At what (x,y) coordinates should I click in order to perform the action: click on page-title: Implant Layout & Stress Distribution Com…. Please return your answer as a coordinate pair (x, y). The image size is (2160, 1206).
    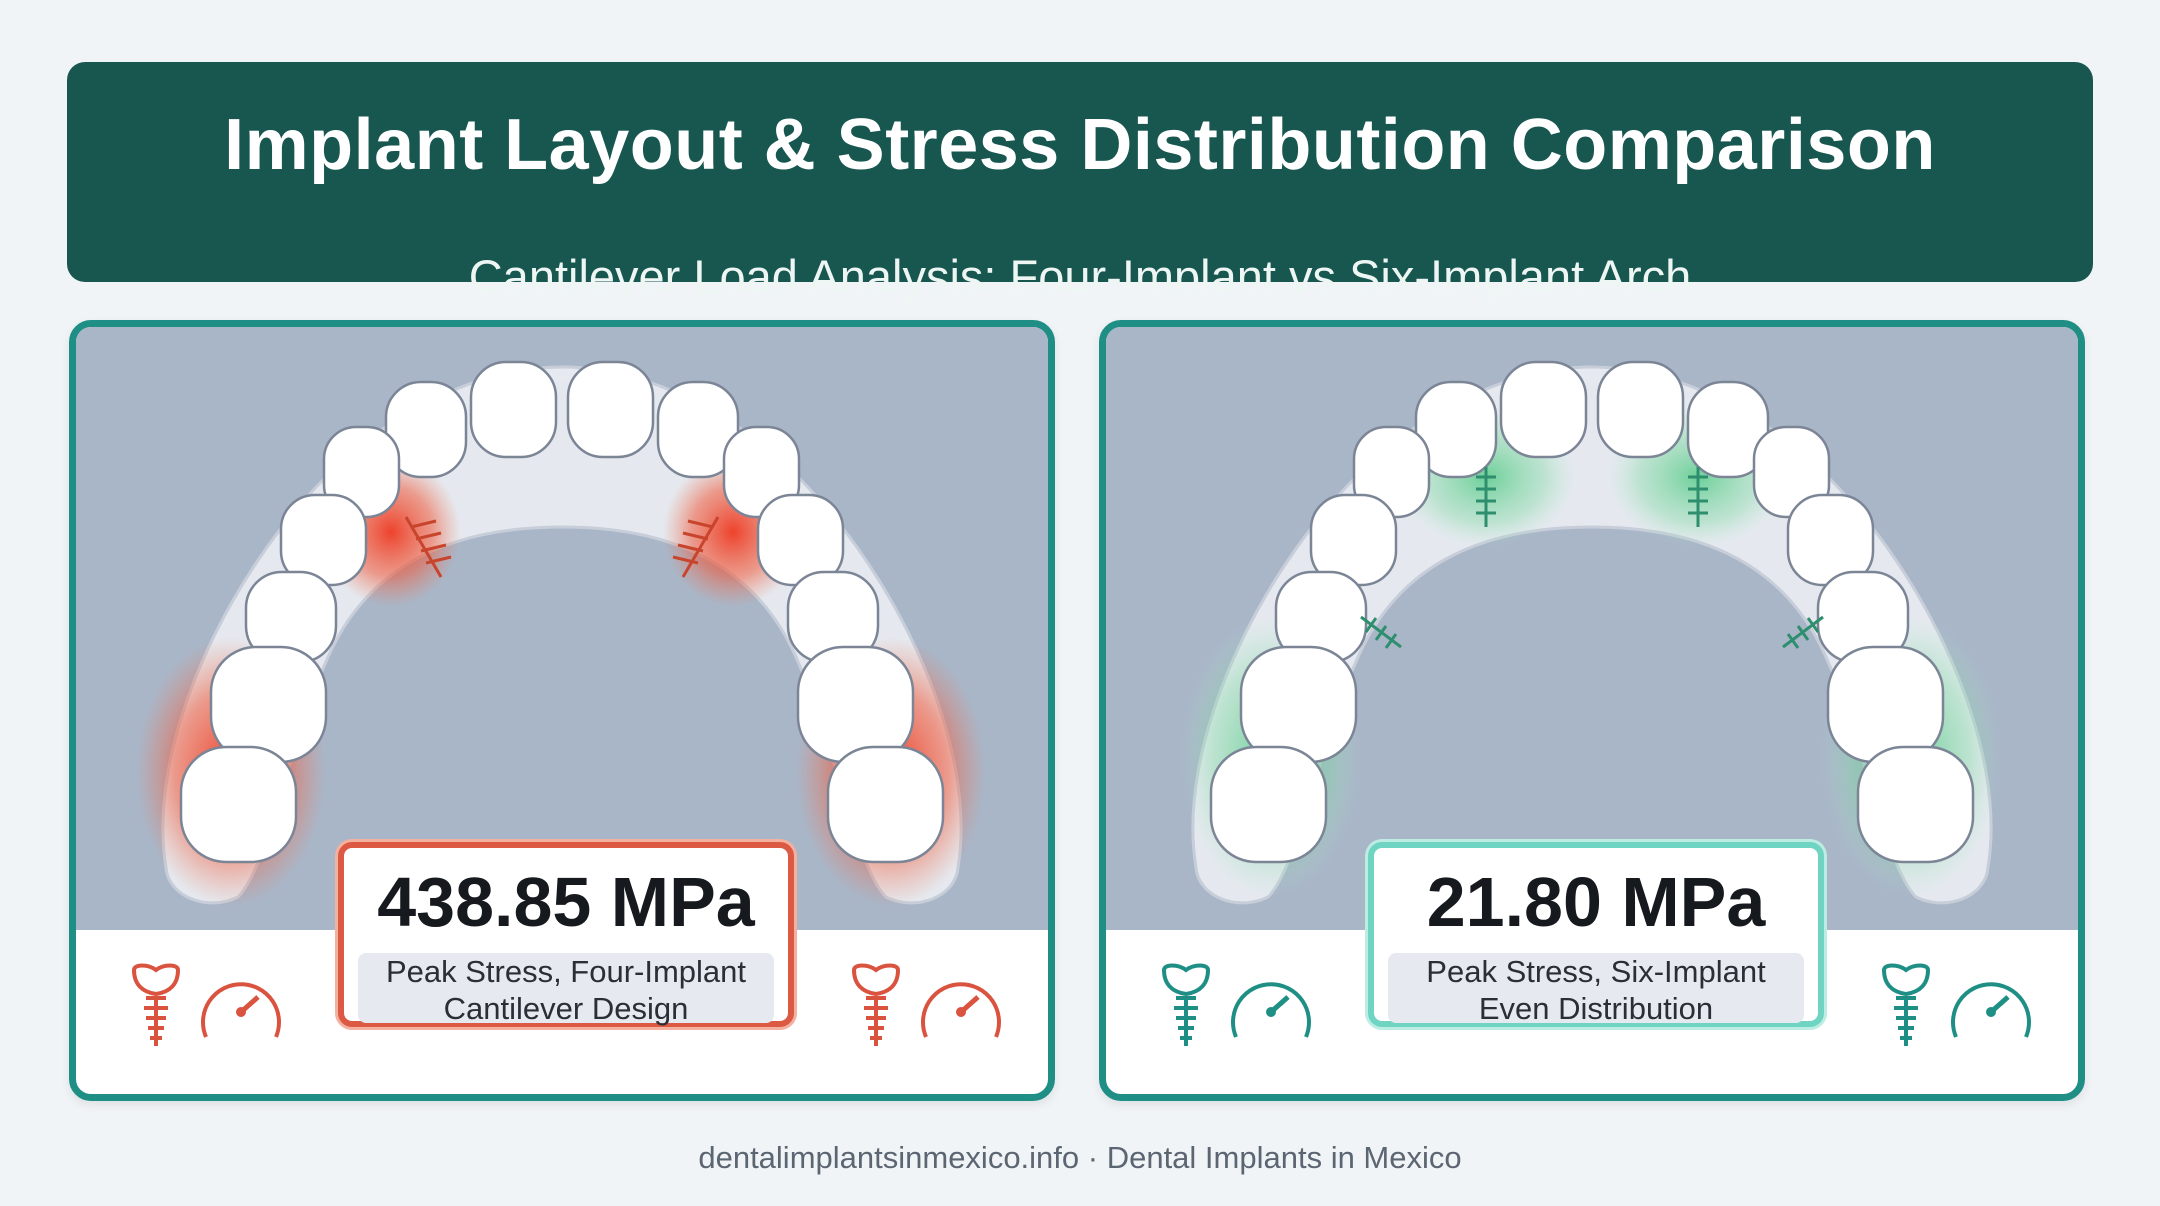
    Looking at the image, I should click on (1080, 145).